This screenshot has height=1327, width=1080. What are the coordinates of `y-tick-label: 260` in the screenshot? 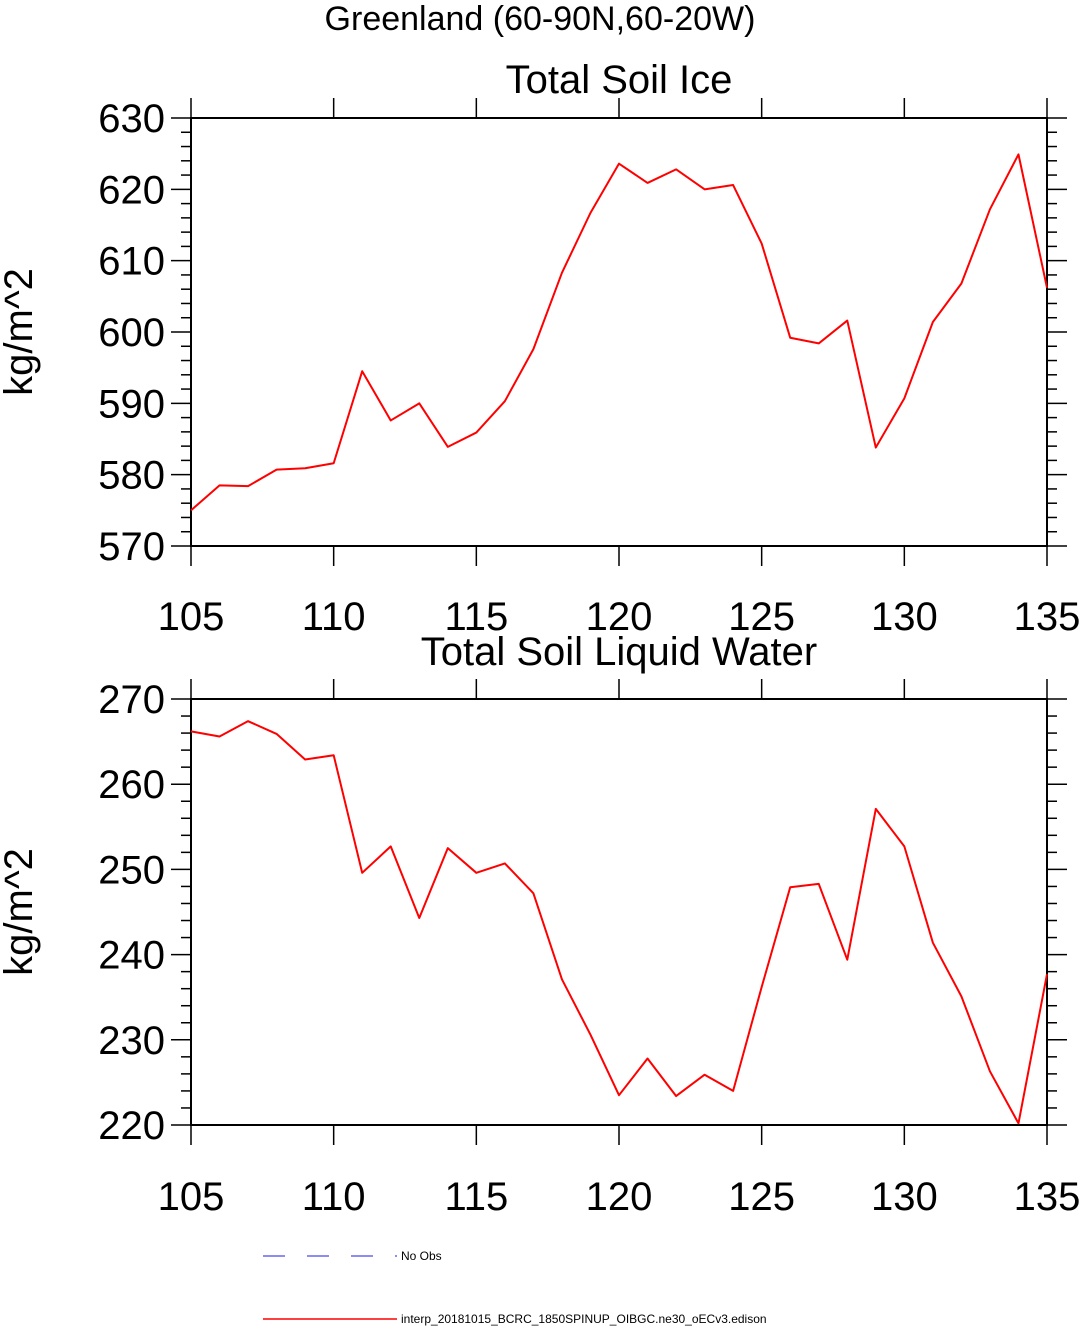 It's located at (131, 785).